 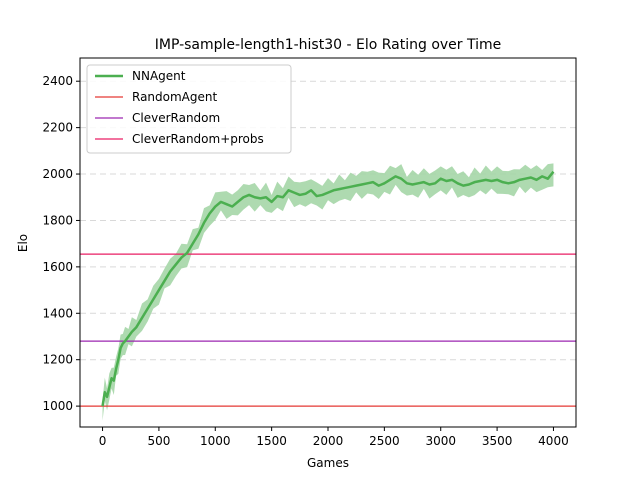 I want to click on x-axis-label: Games, so click(x=328, y=463).